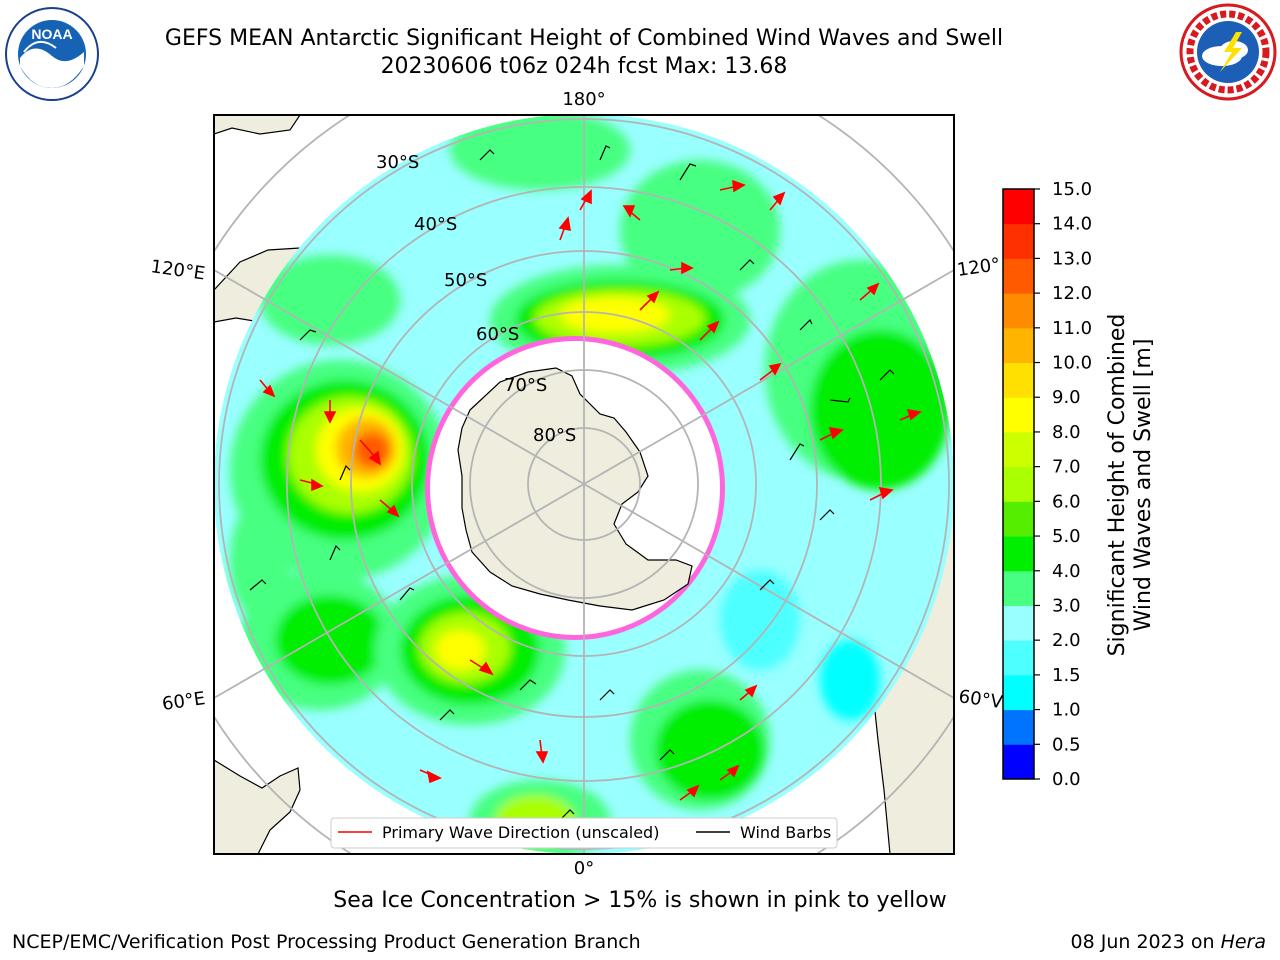 The height and width of the screenshot is (960, 1280). I want to click on colorbar-tick-label: 11.0, so click(1072, 328).